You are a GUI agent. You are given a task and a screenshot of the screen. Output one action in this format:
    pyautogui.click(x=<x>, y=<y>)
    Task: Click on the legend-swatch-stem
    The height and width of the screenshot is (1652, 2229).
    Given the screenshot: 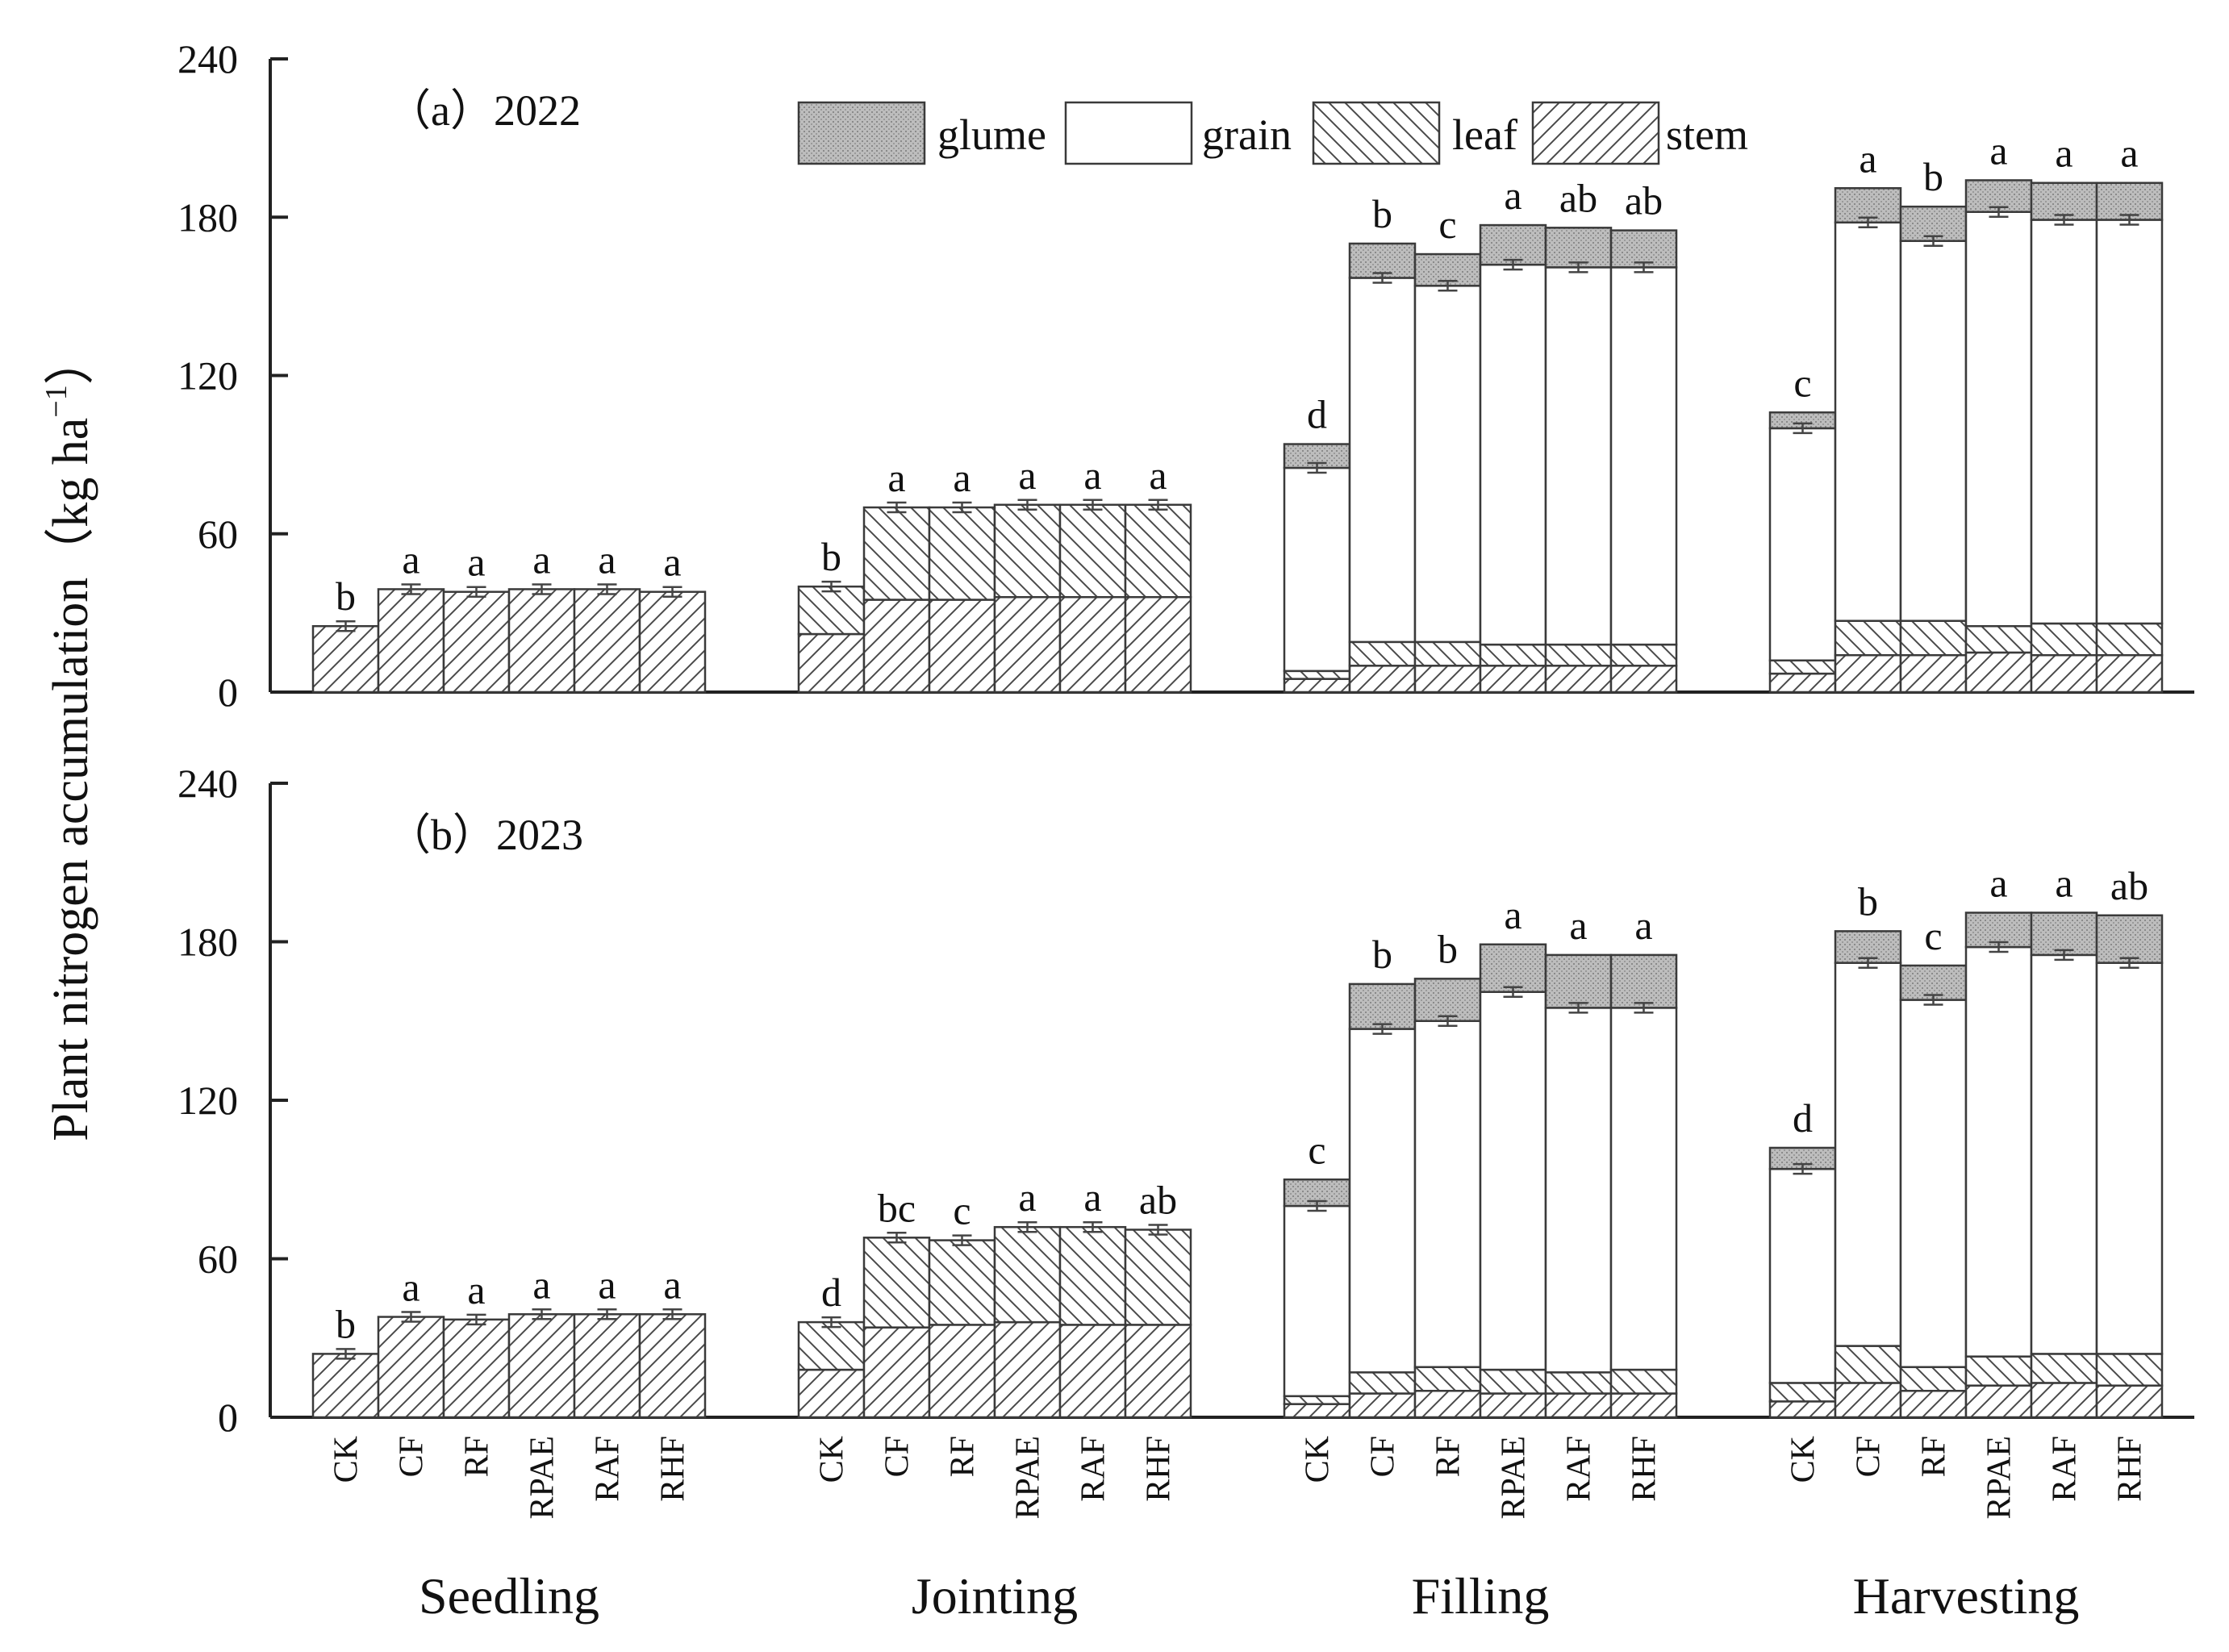 What is the action you would take?
    pyautogui.click(x=1596, y=133)
    